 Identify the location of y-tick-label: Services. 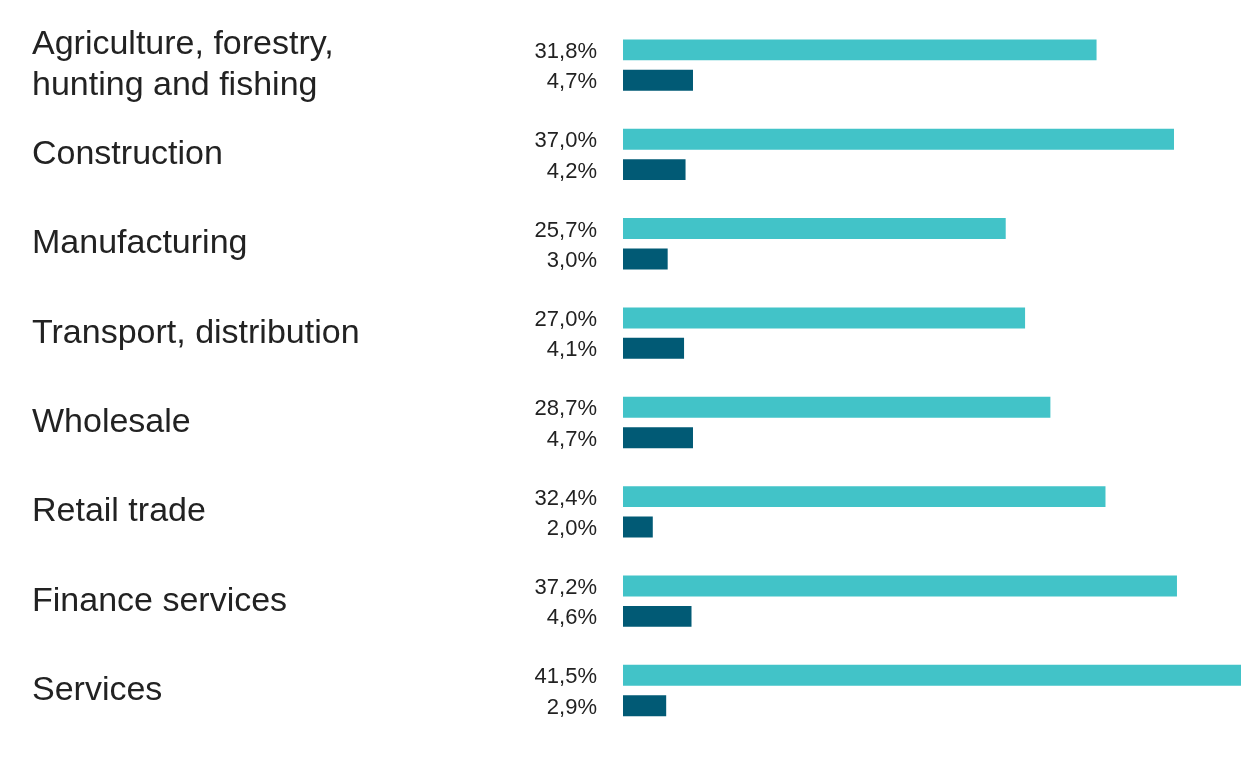
(97, 687).